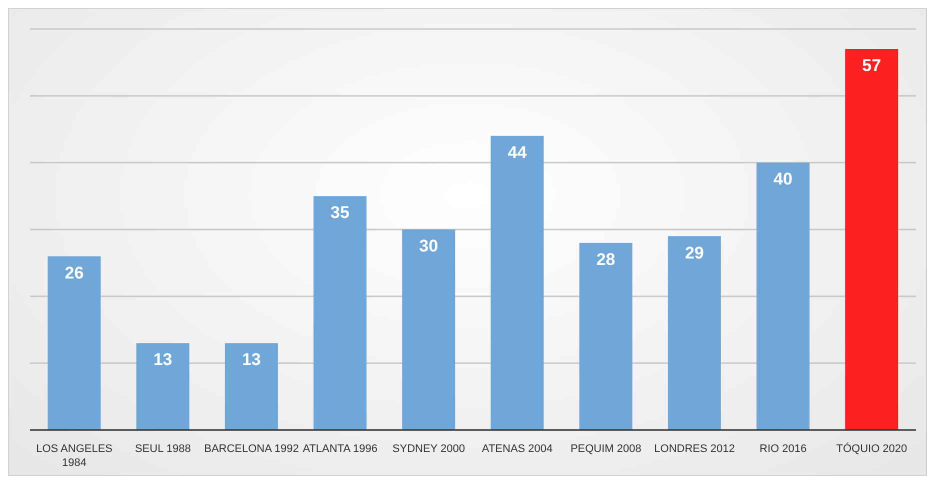  What do you see at coordinates (74, 456) in the screenshot?
I see `x-tick-label: LOS ANGELES 1984` at bounding box center [74, 456].